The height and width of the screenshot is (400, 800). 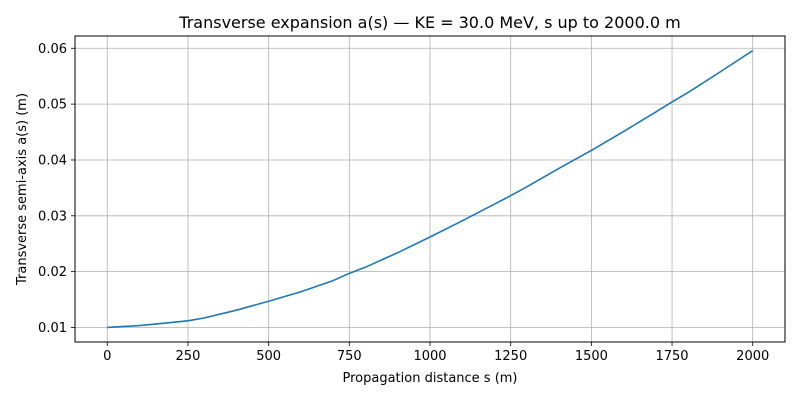 I want to click on x-axis-title: Propagation distance s (m), so click(x=429, y=378).